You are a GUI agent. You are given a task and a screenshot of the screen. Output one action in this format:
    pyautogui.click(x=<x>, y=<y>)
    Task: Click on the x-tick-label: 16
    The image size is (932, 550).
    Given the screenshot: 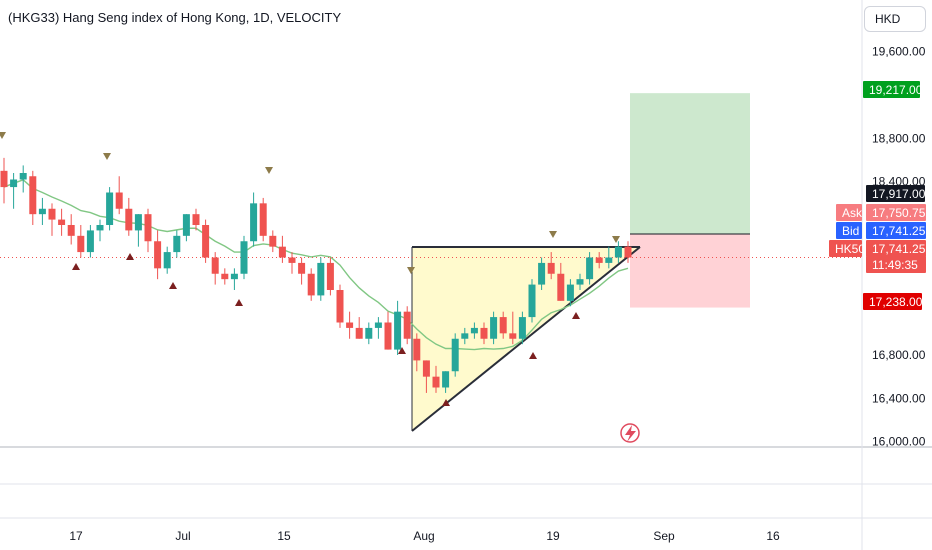 What is the action you would take?
    pyautogui.click(x=773, y=536)
    